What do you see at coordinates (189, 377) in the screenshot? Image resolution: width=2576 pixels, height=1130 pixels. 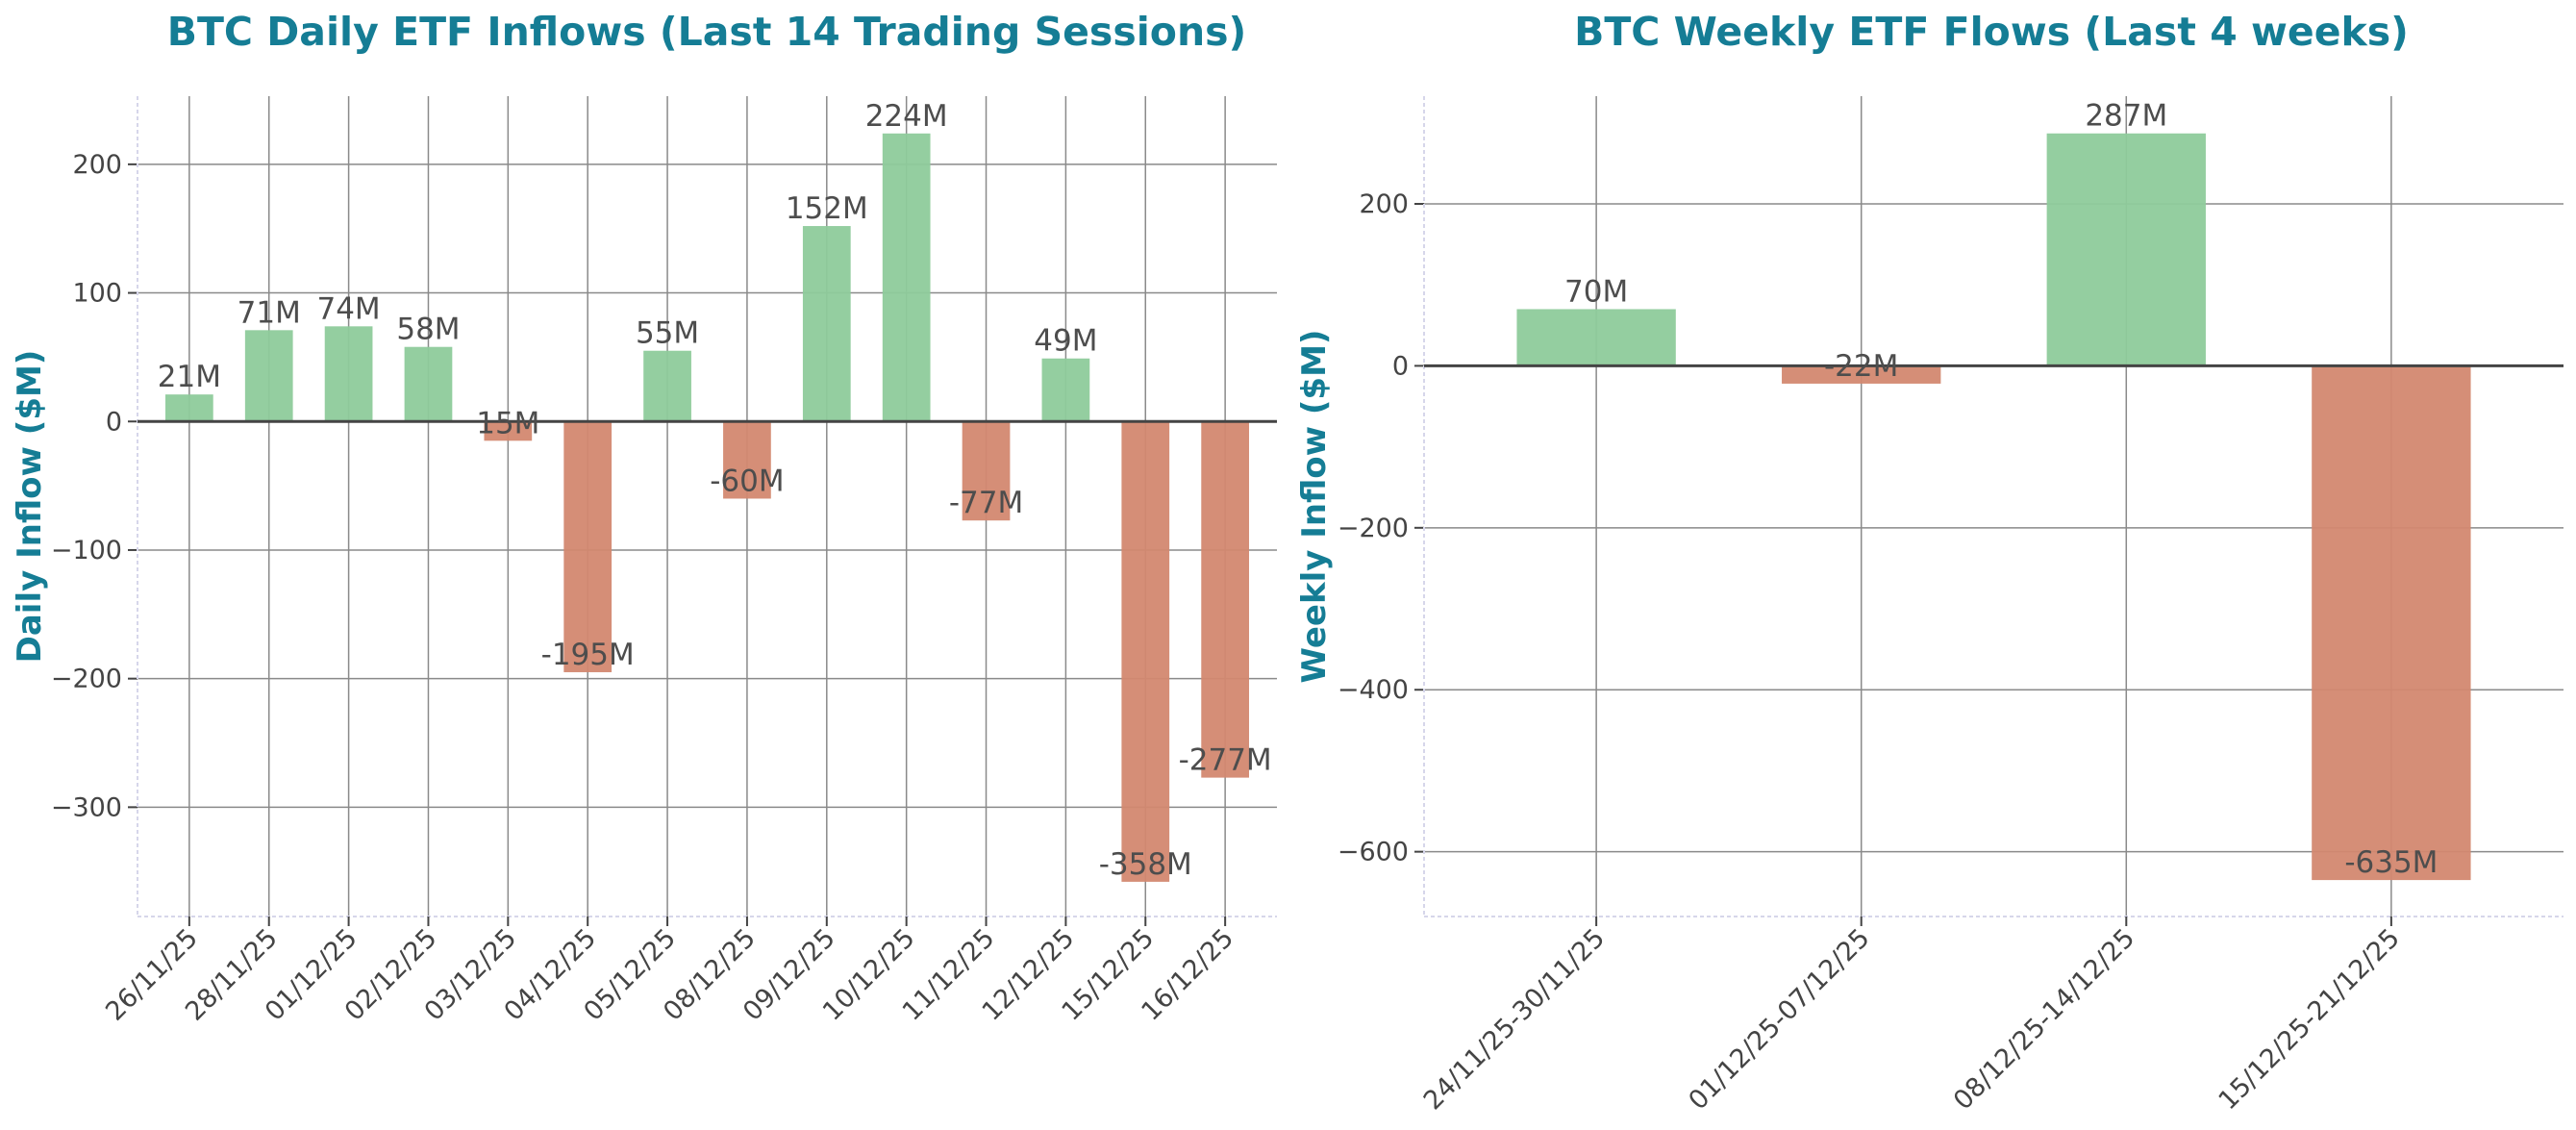 I see `data-label: 21M` at bounding box center [189, 377].